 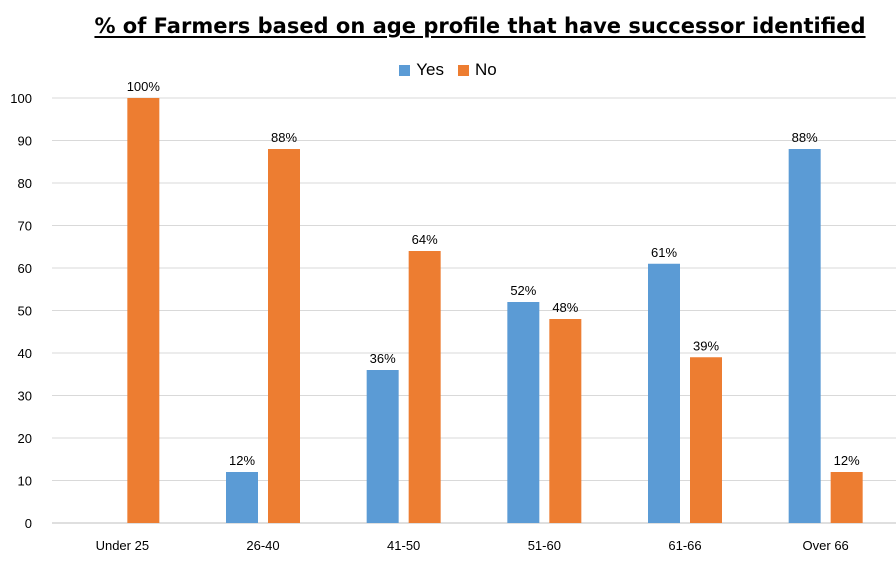 I want to click on x-tick-label: Under 25, so click(x=122, y=545).